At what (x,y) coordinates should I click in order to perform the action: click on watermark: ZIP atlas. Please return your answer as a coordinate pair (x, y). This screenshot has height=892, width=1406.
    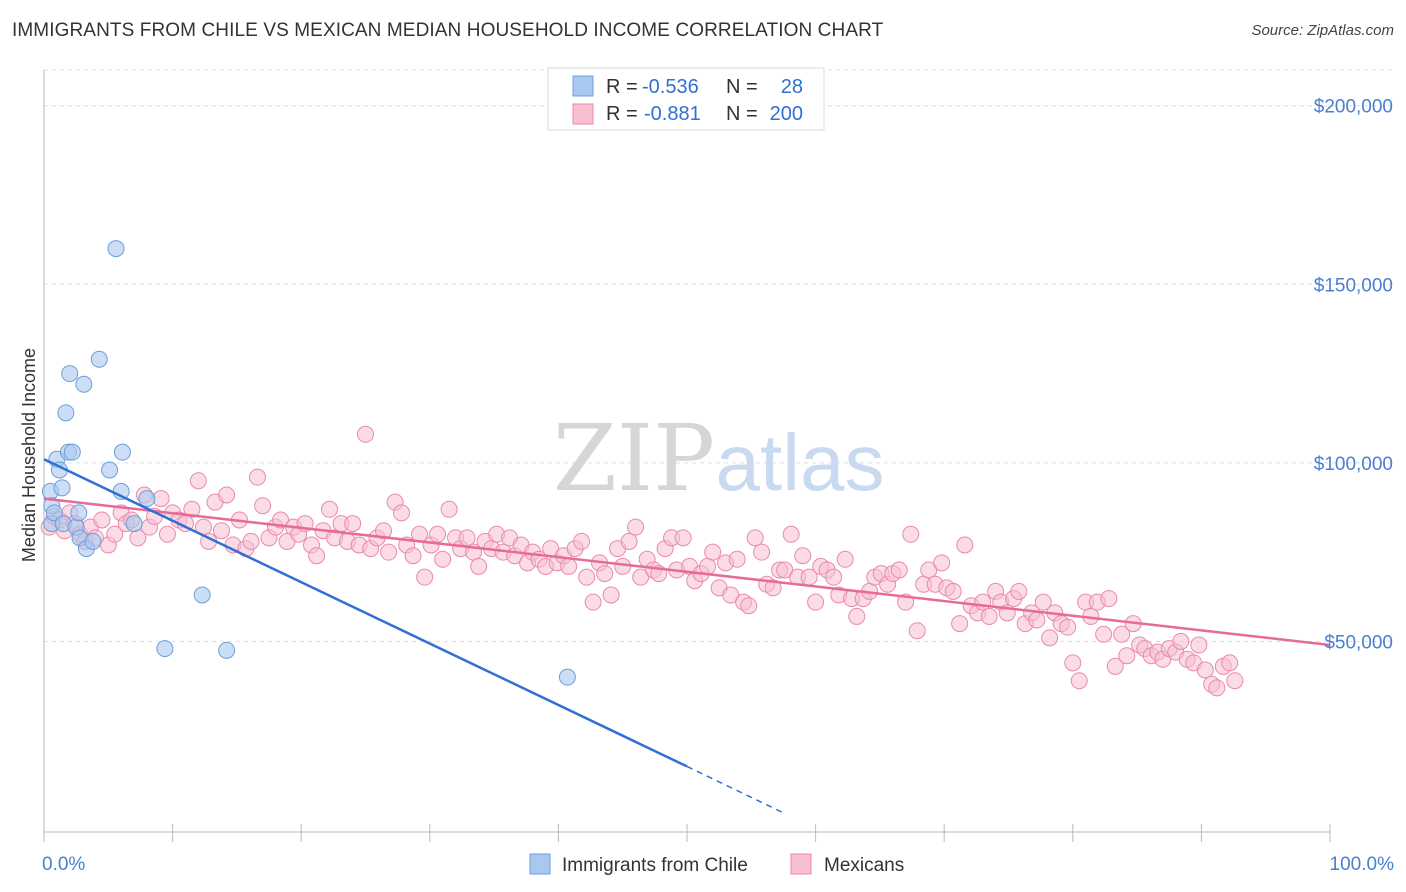
    Looking at the image, I should click on (719, 458).